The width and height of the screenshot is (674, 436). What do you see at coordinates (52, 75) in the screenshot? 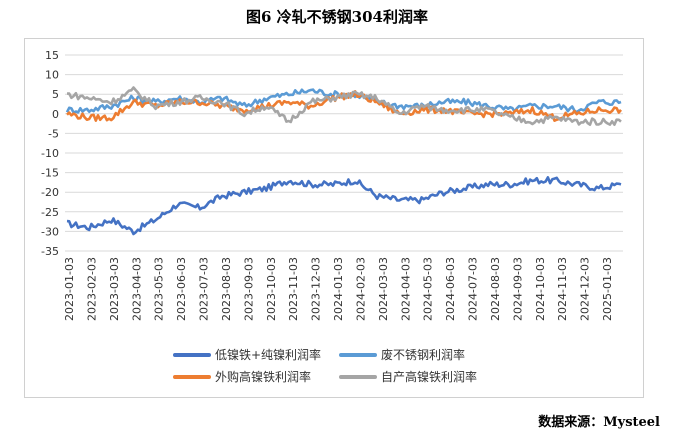
I see `y-tick-label: 10` at bounding box center [52, 75].